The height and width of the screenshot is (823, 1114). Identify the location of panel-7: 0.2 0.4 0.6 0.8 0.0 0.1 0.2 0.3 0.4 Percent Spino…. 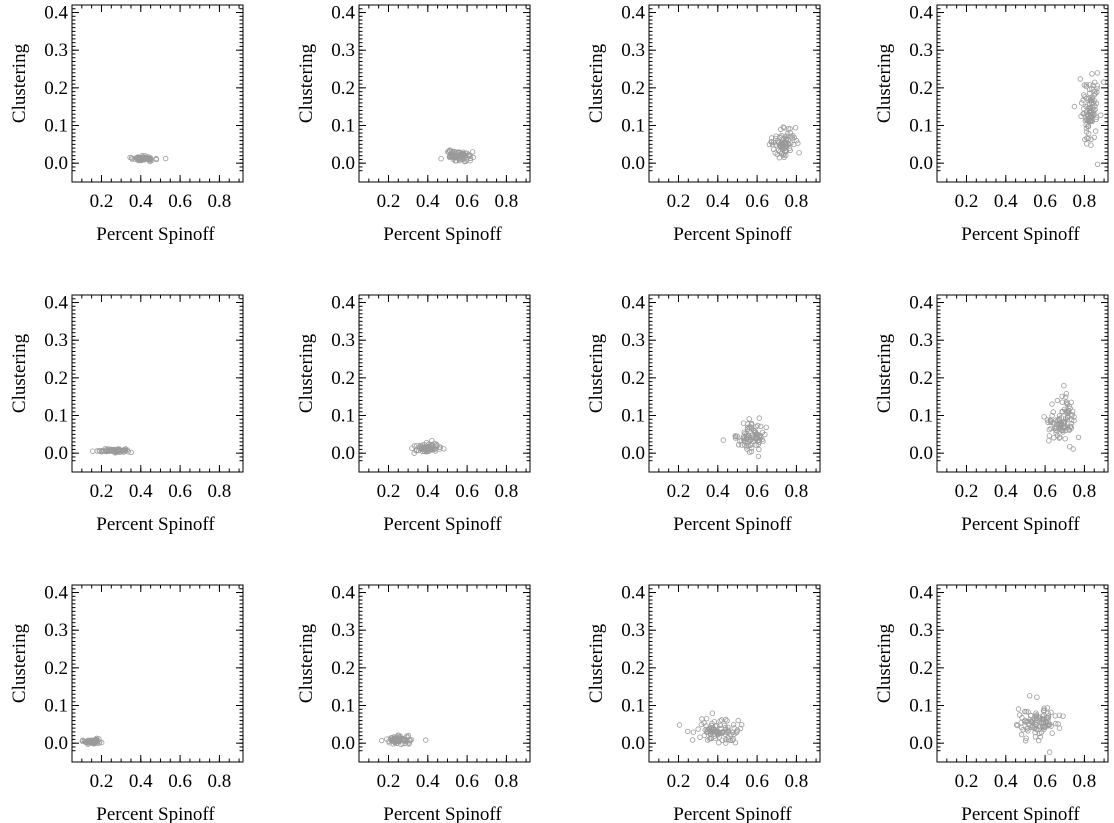
(703, 414).